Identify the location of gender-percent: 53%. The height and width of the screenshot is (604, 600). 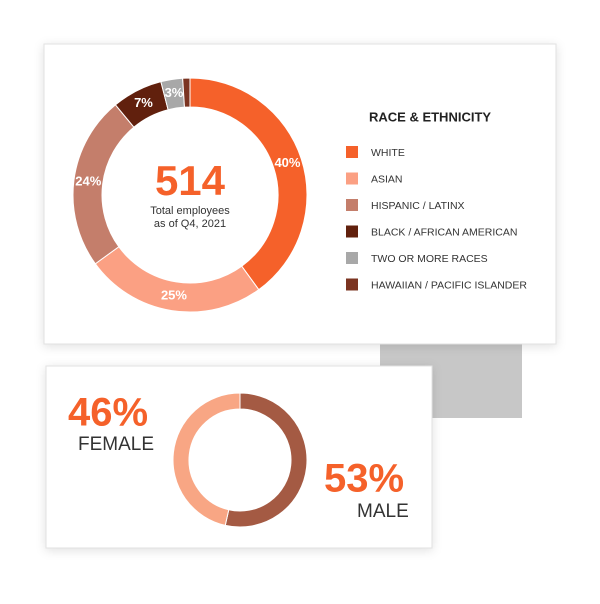
(364, 479).